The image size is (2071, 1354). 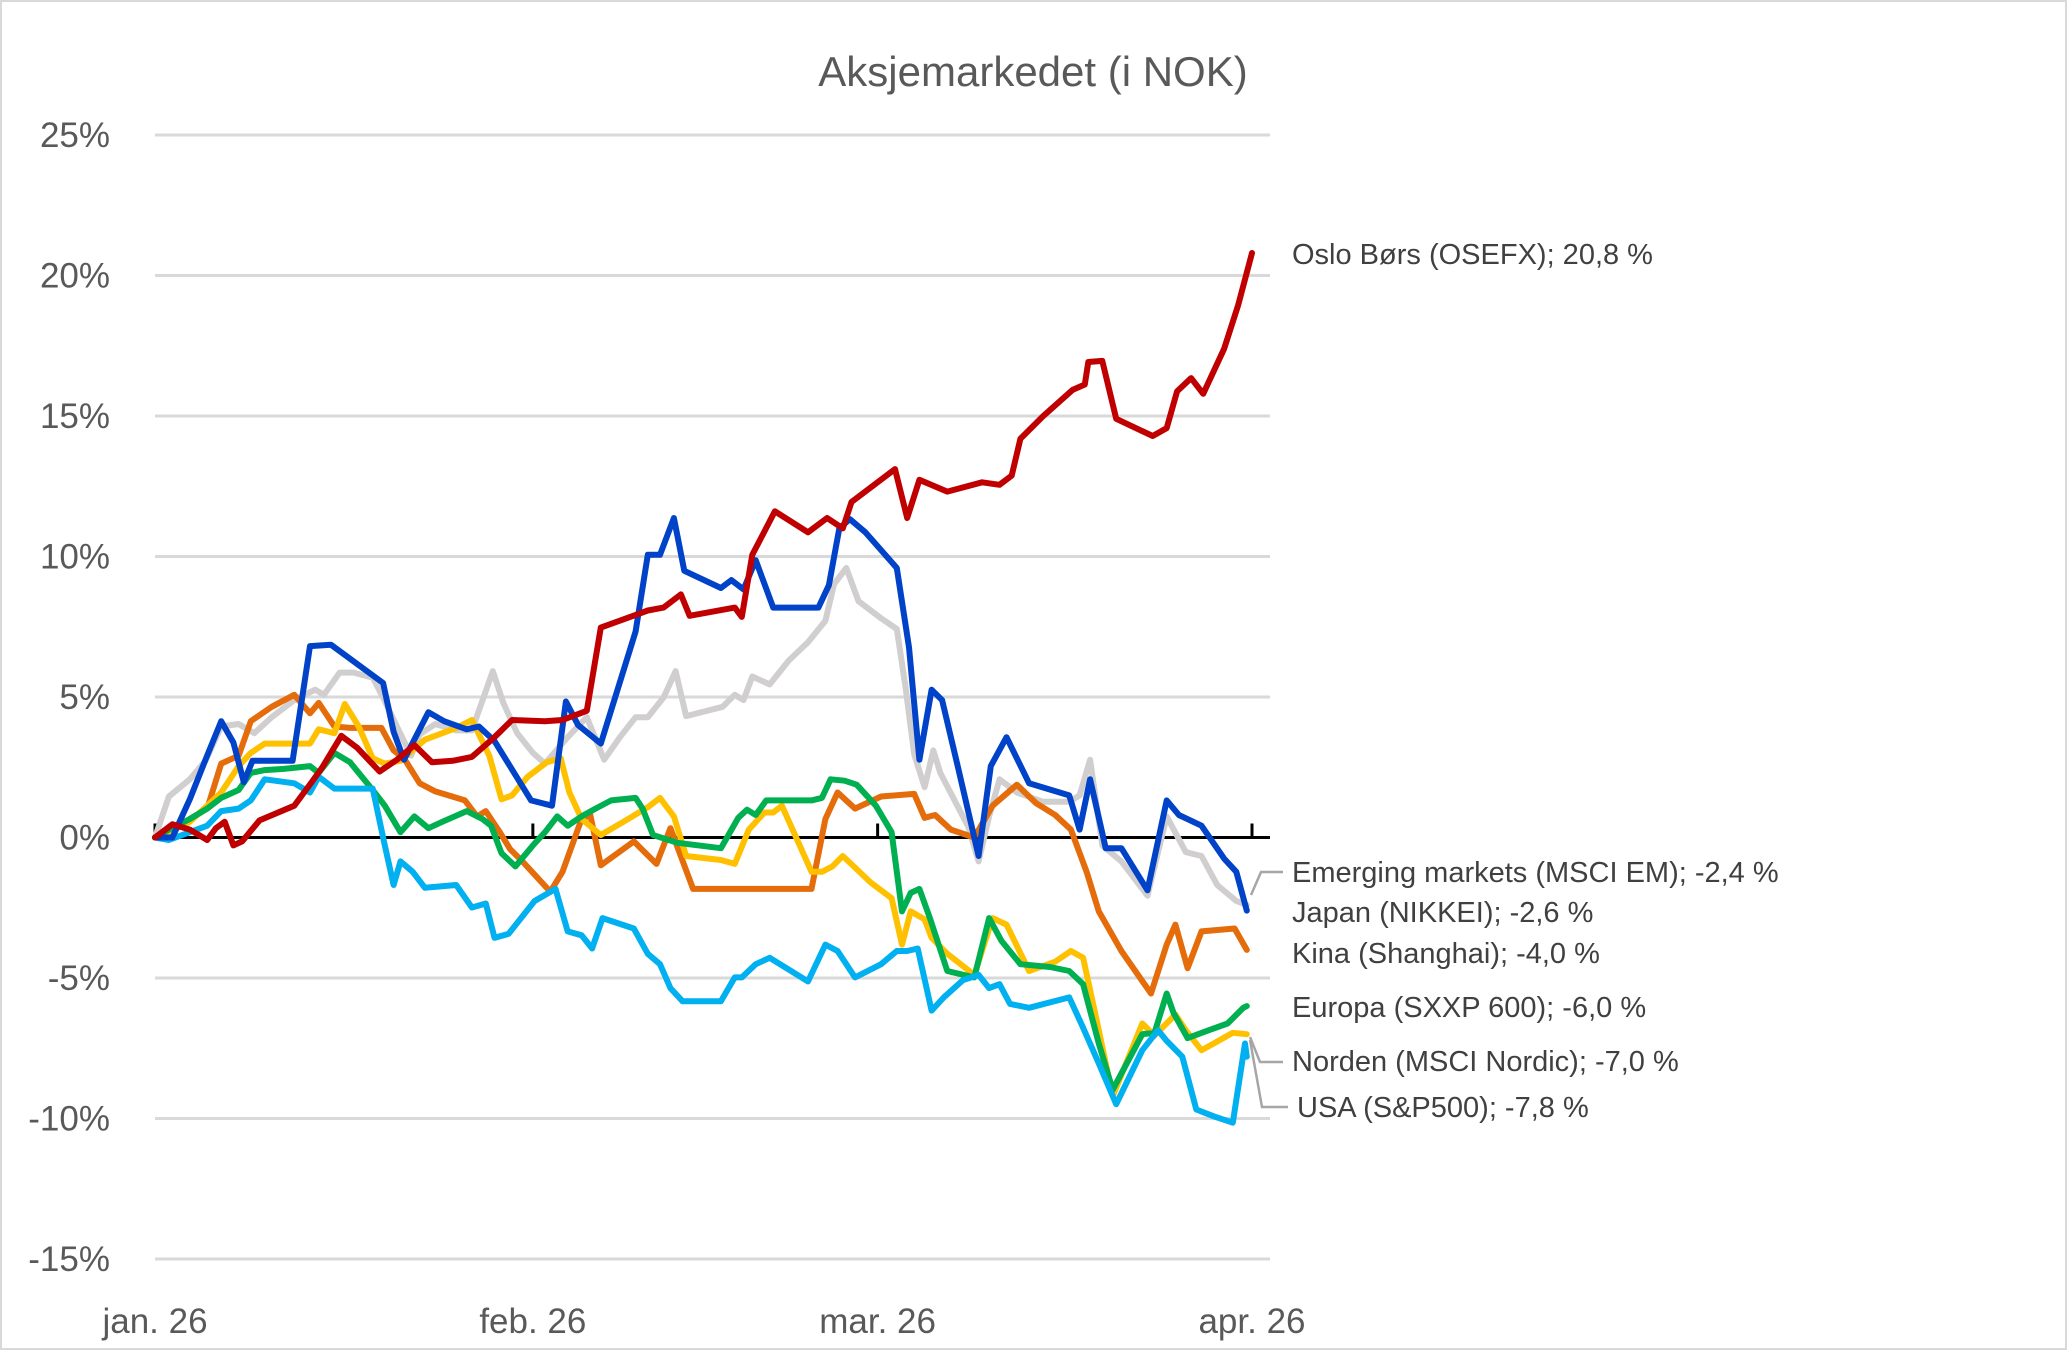 What do you see at coordinates (1442, 913) in the screenshot?
I see `series-end-label: Japan (NIKKEI); -2,6 %` at bounding box center [1442, 913].